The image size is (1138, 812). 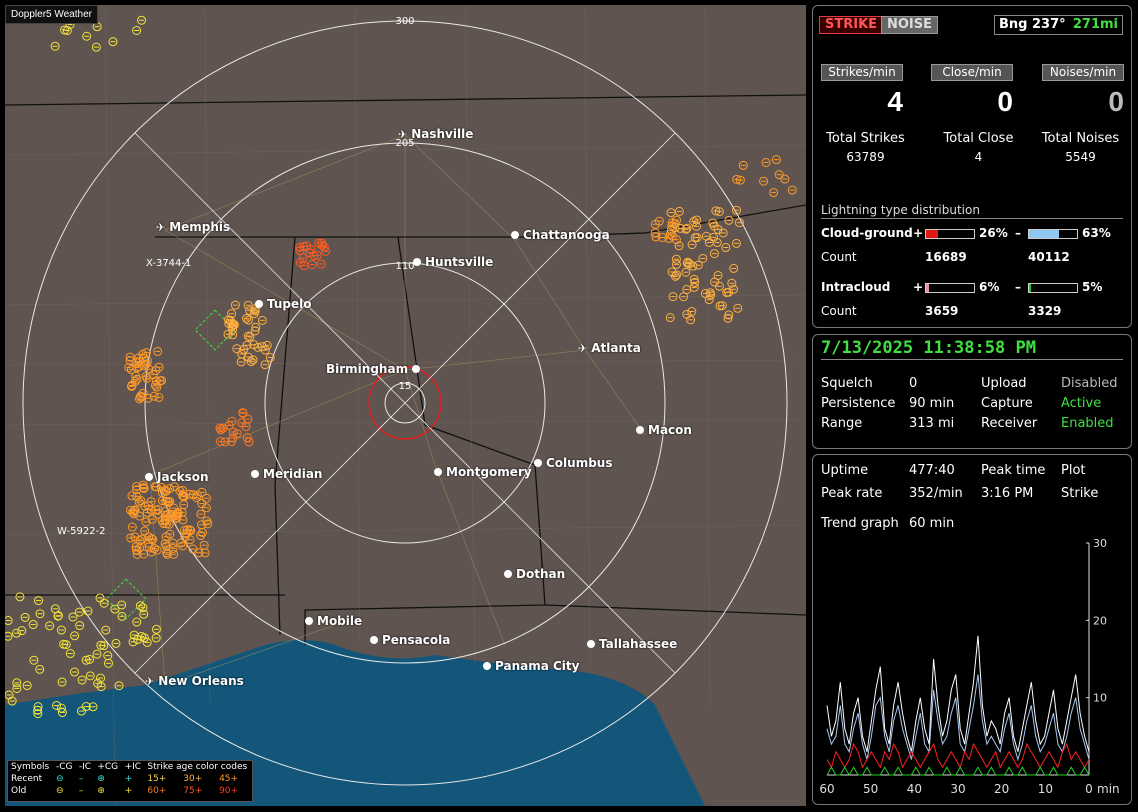 I want to click on city-chattanooga: Chattanooga, so click(x=560, y=235).